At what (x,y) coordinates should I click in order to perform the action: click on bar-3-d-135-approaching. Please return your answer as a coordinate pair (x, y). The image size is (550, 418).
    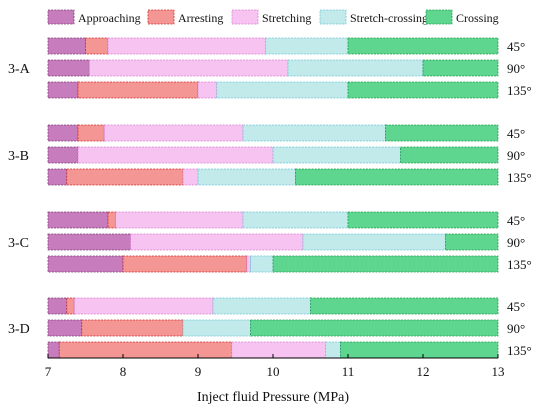
    Looking at the image, I should click on (53, 350).